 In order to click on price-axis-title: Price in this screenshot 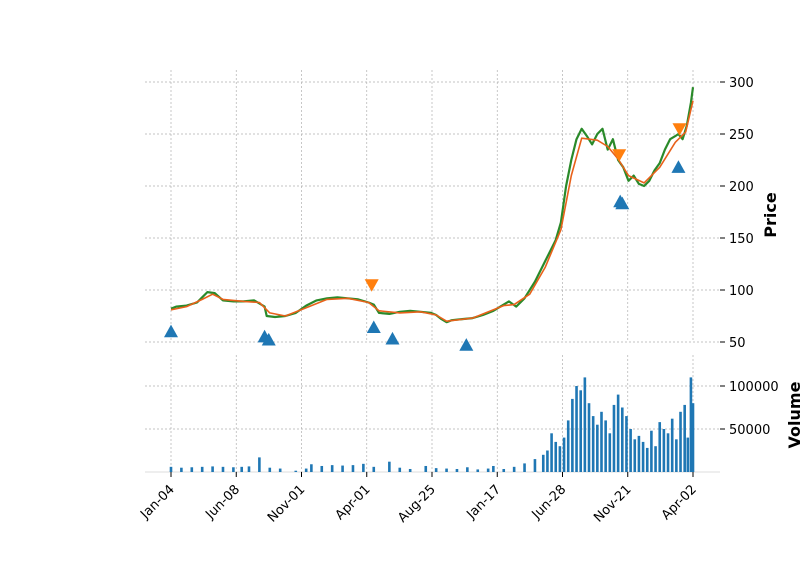, I will do `click(770, 215)`.